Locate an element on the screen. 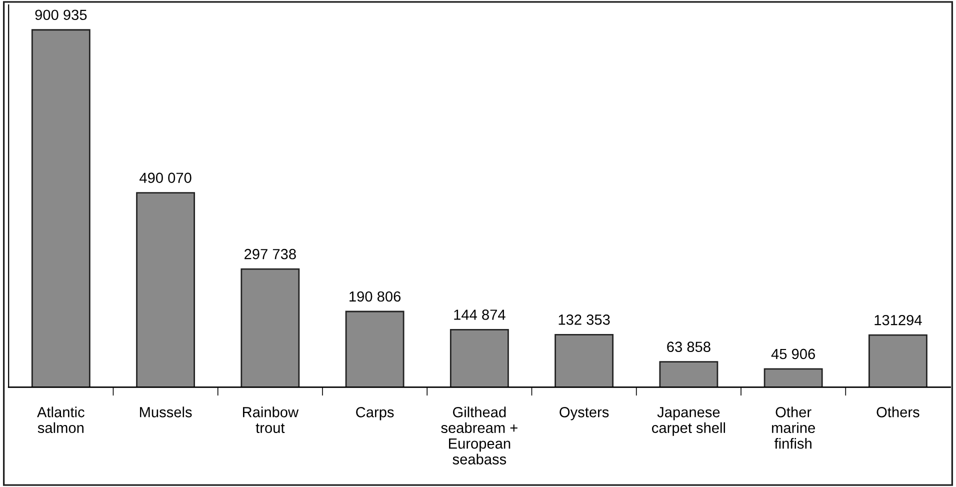  x-tick-label: Mussels is located at coordinates (166, 412).